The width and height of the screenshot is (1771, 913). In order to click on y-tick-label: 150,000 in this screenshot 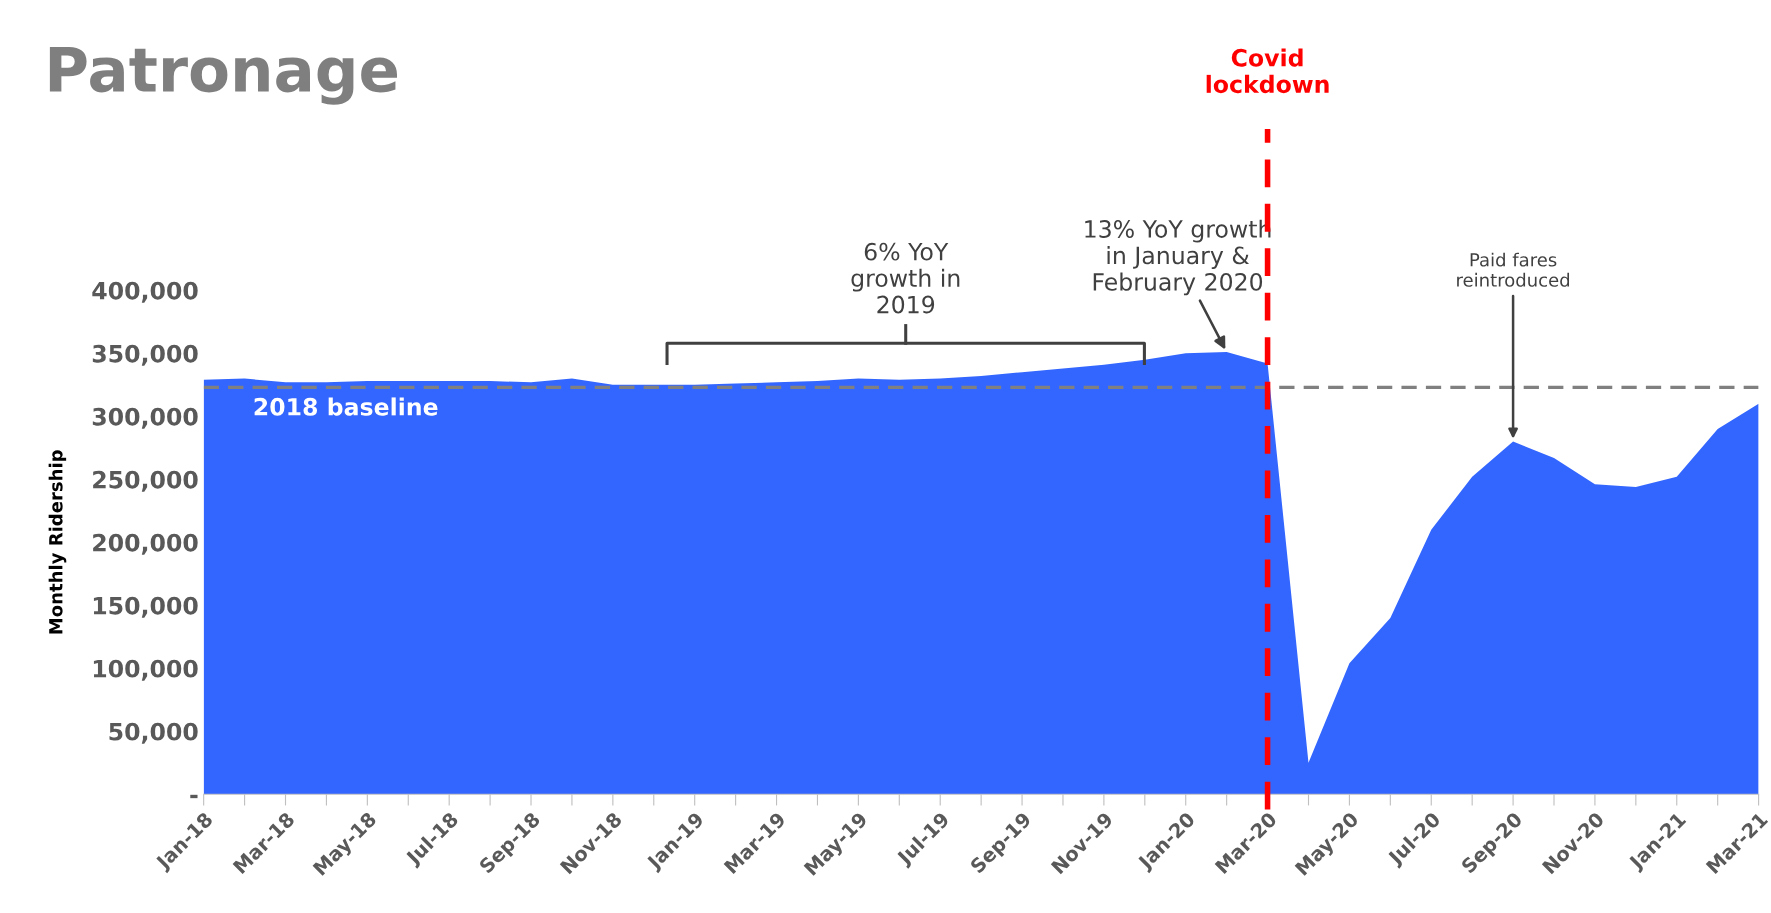, I will do `click(145, 607)`.